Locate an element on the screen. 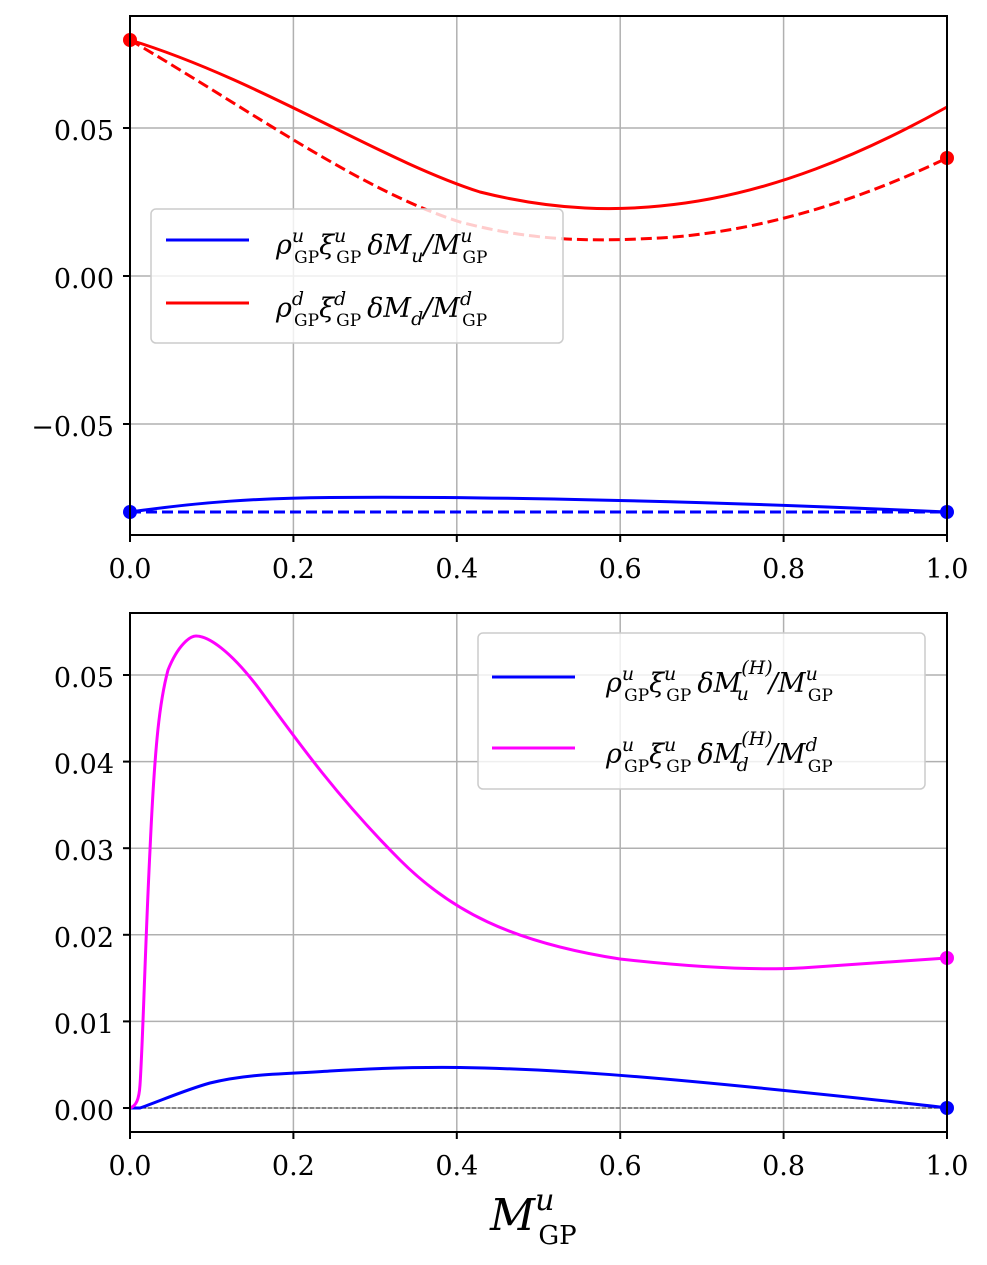 This screenshot has width=987, height=1265. bottom-series-u is located at coordinates (539, 1087).